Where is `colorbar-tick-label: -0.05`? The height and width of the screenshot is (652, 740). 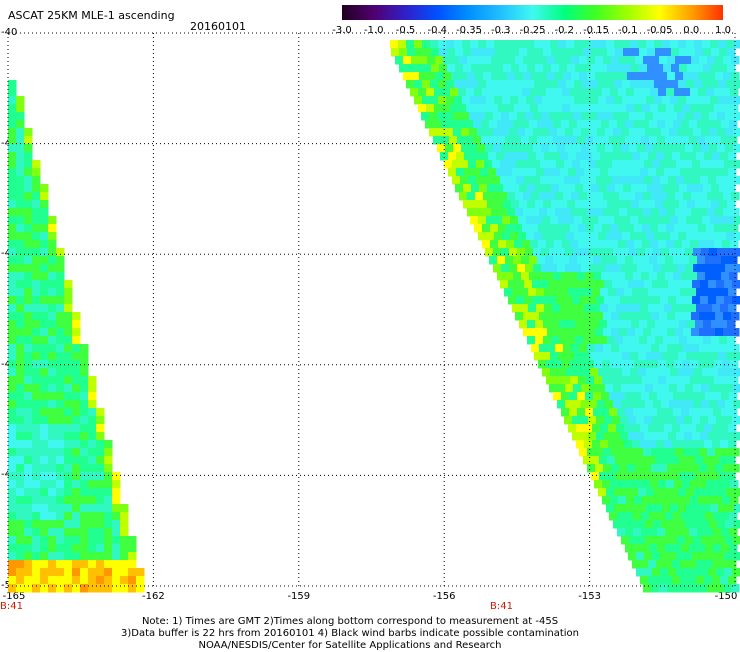 colorbar-tick-label: -0.05 is located at coordinates (659, 30).